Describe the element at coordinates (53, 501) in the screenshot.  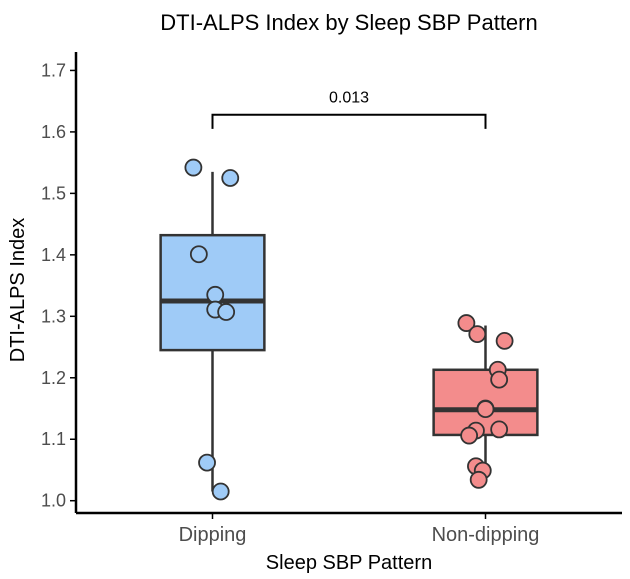
I see `y-tick-label: 1.0` at that location.